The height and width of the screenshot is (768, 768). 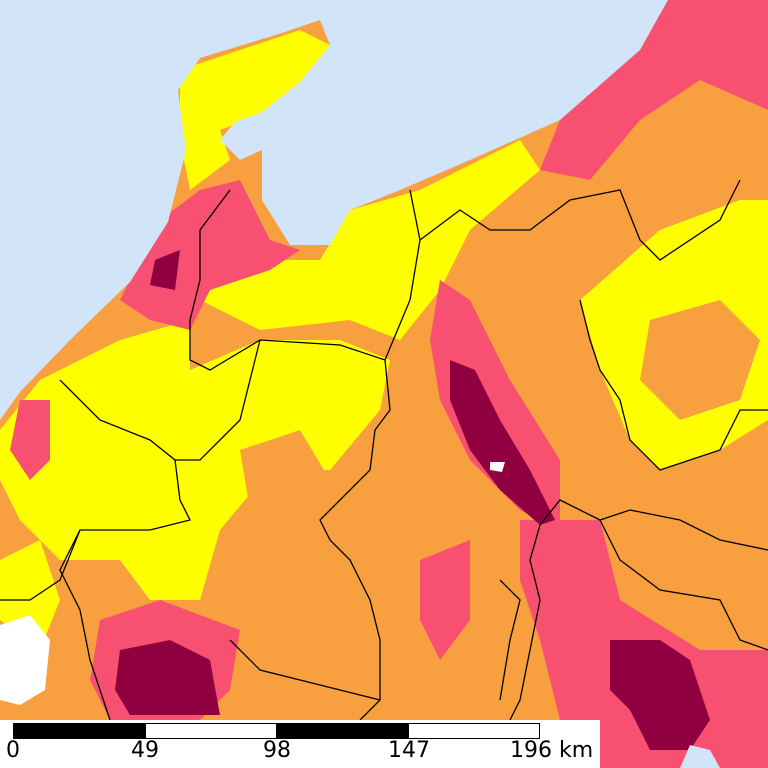 I want to click on scale-label-147: 147, so click(x=409, y=750).